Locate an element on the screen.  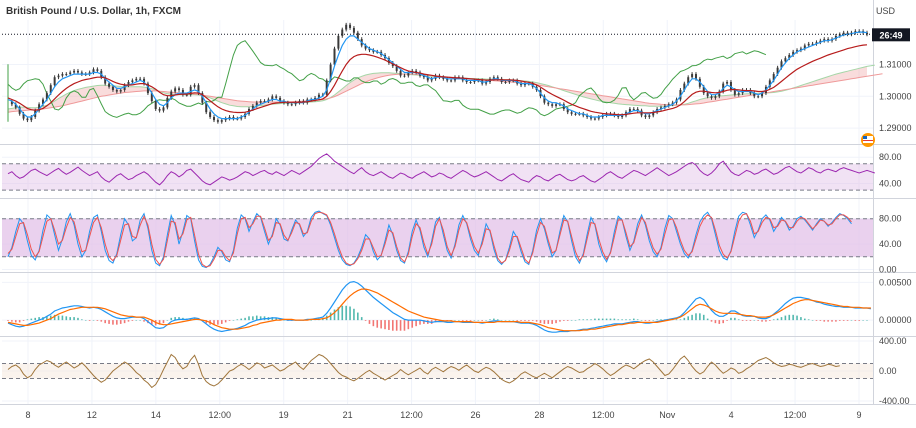
flag-icon-canton is located at coordinates (865, 137).